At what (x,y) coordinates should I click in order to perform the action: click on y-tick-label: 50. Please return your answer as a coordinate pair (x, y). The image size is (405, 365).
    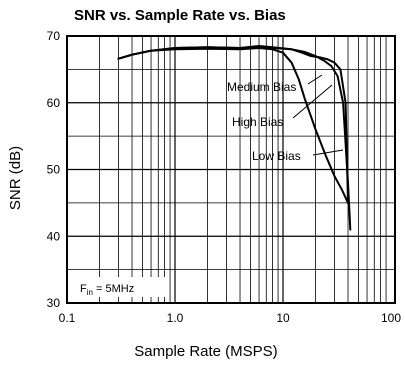
    Looking at the image, I should click on (54, 170).